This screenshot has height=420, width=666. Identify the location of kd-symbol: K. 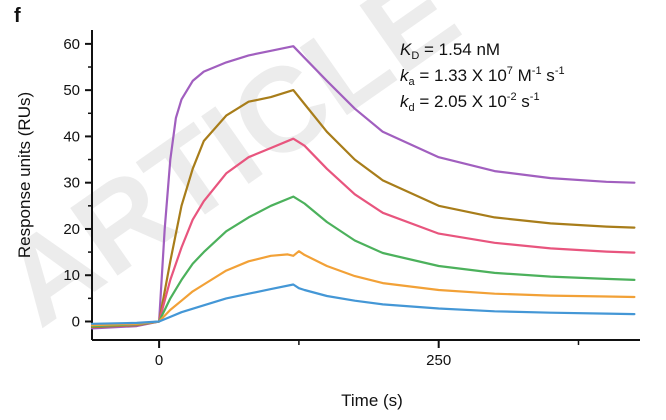
(406, 49).